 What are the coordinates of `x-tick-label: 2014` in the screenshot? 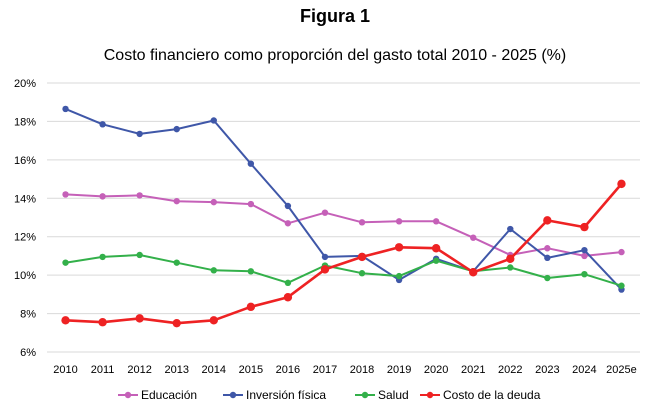 It's located at (214, 370).